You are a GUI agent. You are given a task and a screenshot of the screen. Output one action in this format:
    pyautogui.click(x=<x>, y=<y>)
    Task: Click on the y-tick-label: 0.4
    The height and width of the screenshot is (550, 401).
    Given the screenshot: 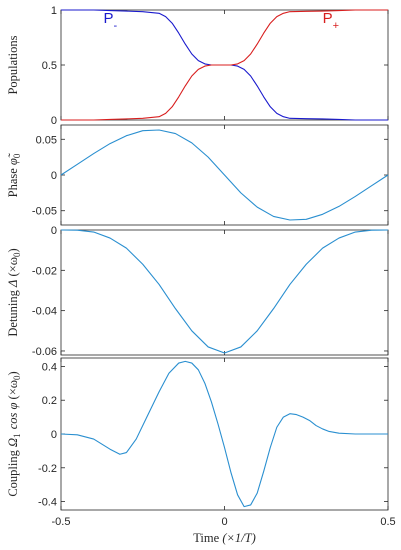 What is the action you would take?
    pyautogui.click(x=49, y=367)
    